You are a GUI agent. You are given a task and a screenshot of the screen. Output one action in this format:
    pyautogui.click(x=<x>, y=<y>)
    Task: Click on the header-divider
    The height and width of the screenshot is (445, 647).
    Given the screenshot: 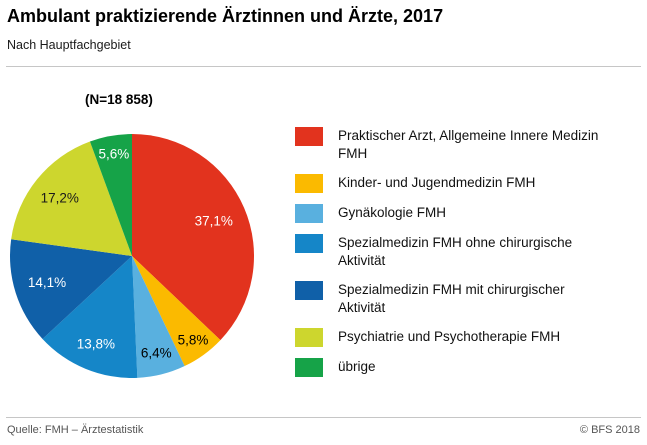 What is the action you would take?
    pyautogui.click(x=323, y=66)
    